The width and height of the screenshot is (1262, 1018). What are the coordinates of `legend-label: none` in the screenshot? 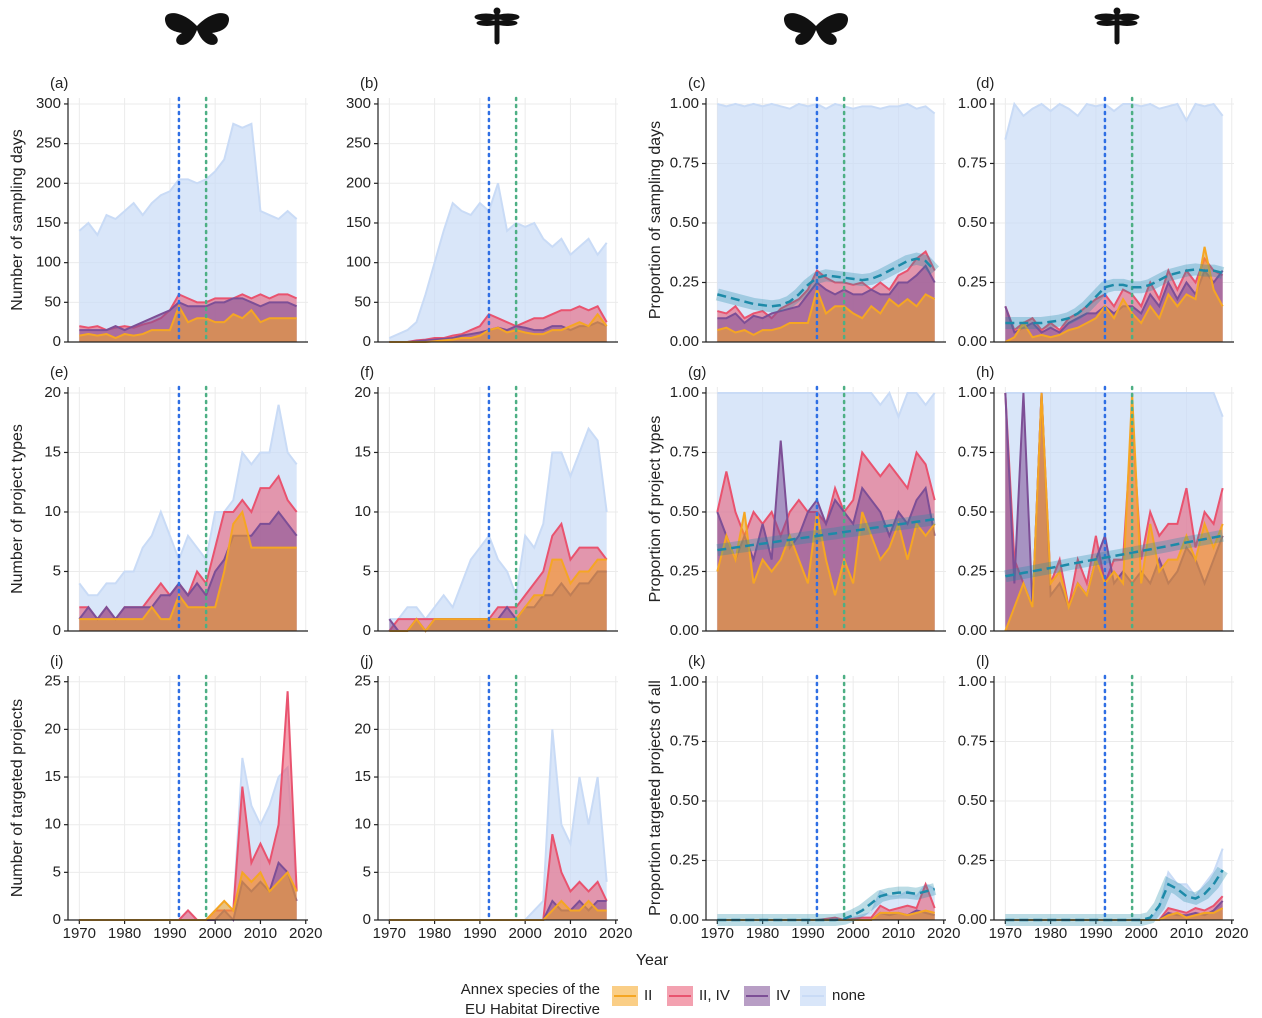 It's located at (848, 995).